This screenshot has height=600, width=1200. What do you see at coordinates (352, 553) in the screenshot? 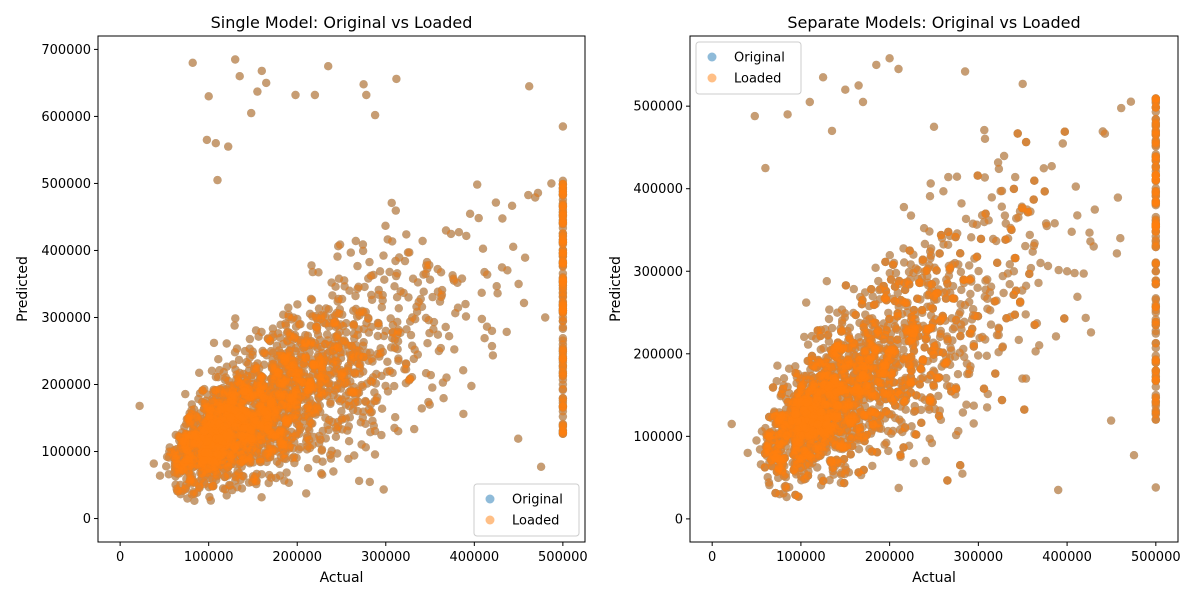
I see `x-ticks: 0 100000 200000 300000 400000 500000` at bounding box center [352, 553].